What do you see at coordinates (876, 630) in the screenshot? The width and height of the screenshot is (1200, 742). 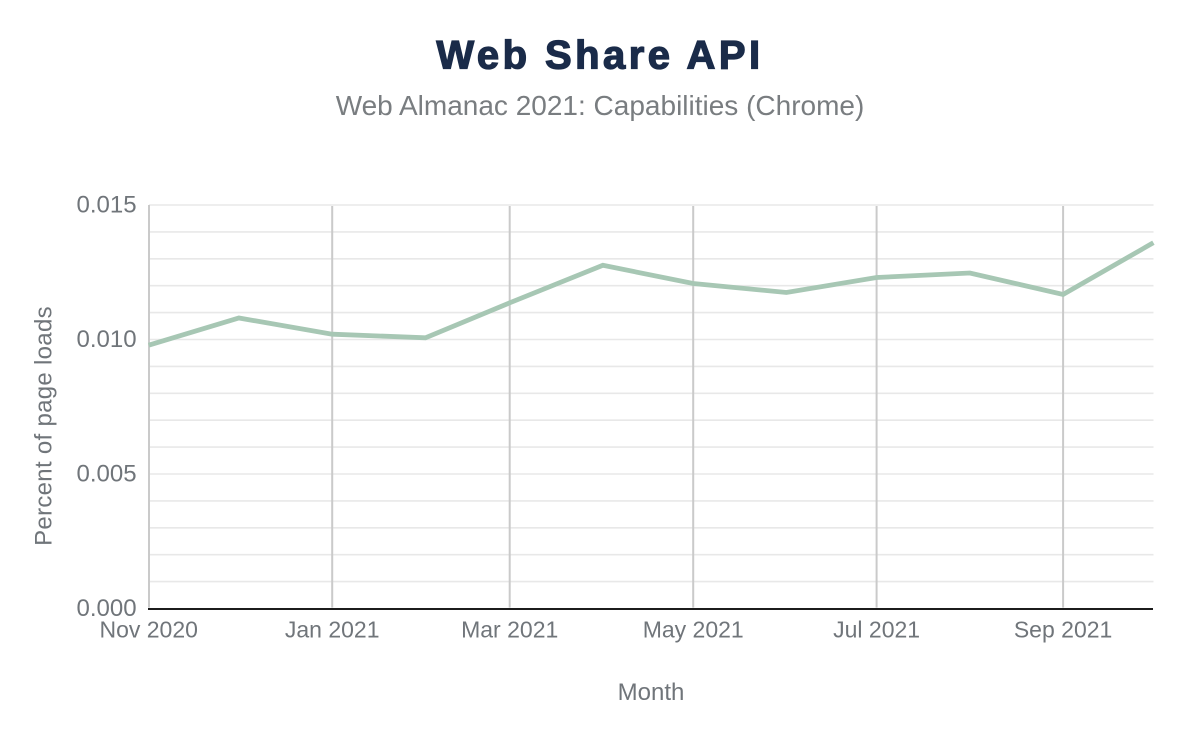 I see `svg-text: Jul 2021` at bounding box center [876, 630].